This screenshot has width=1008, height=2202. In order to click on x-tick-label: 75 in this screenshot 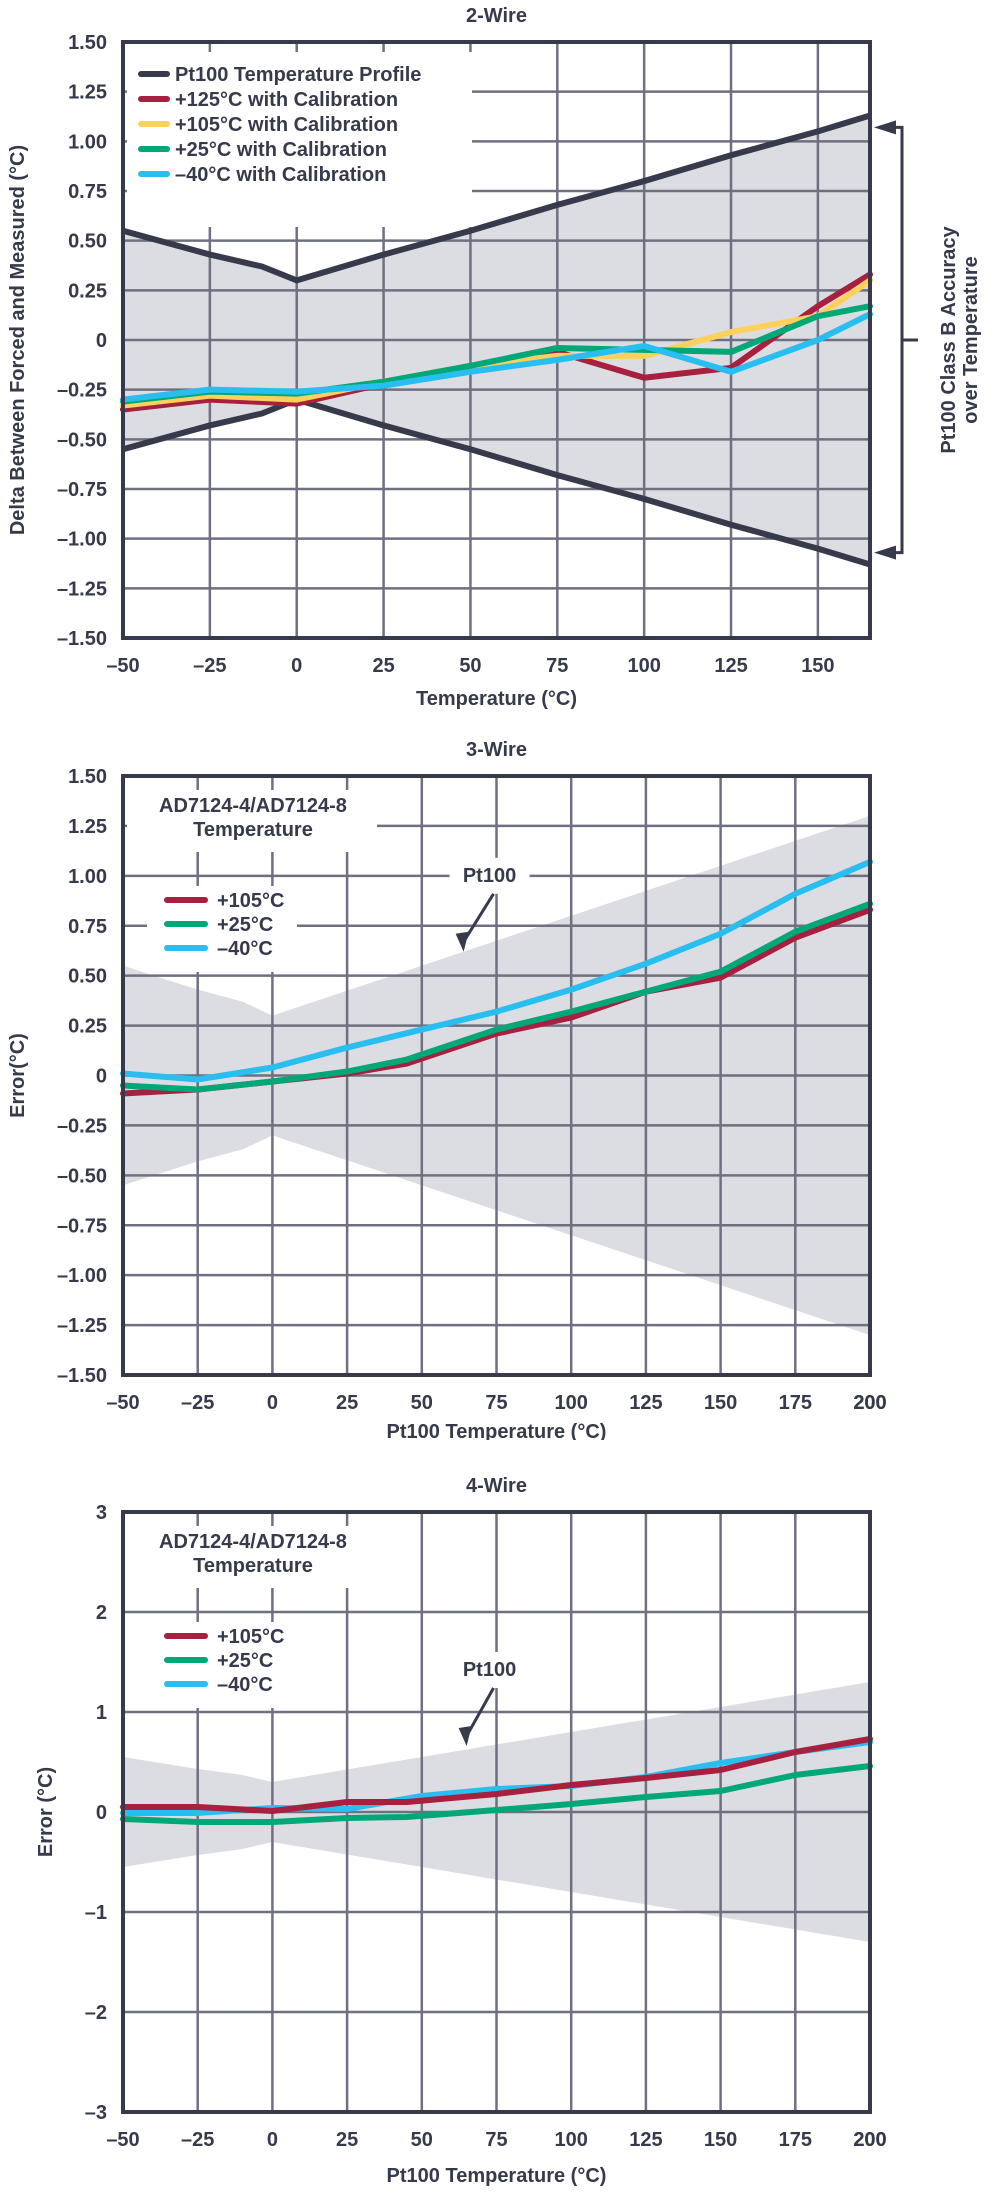, I will do `click(557, 666)`.